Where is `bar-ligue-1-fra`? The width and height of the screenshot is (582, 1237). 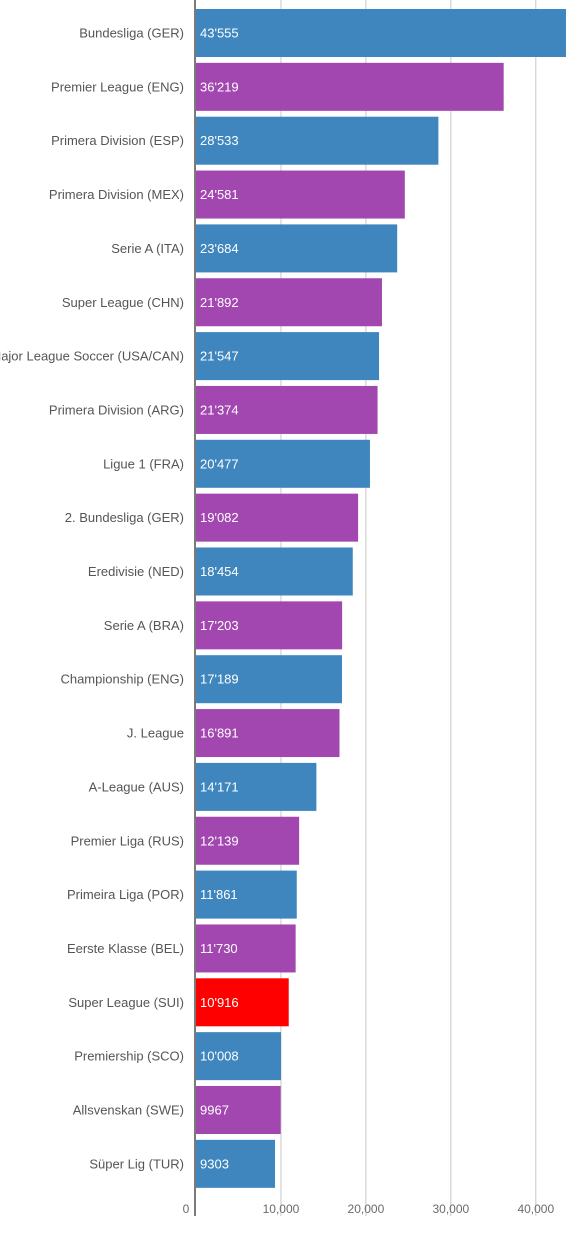 bar-ligue-1-fra is located at coordinates (283, 463).